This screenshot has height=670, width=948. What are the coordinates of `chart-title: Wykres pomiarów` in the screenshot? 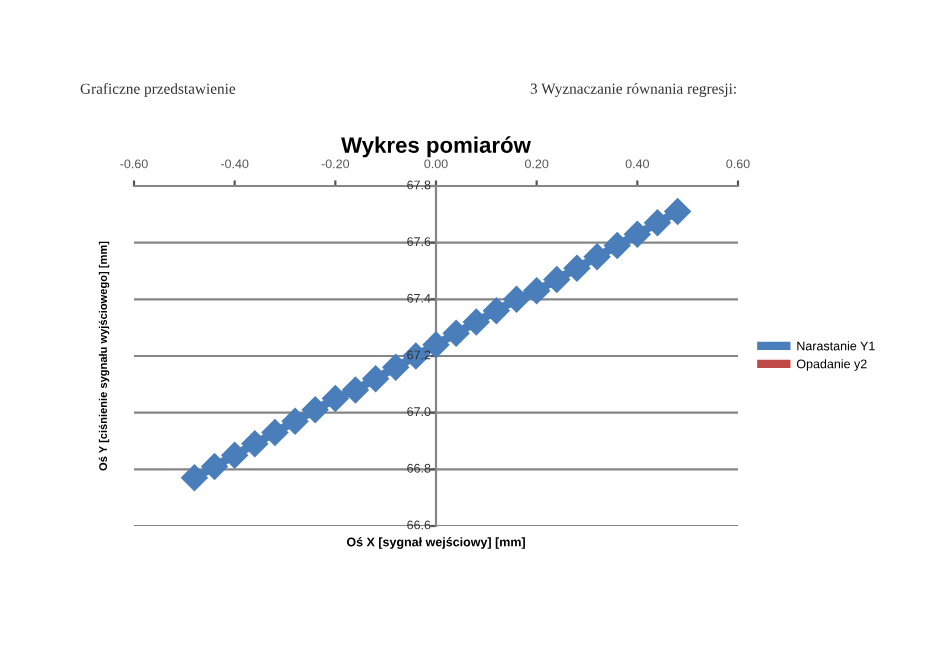 It's located at (436, 147).